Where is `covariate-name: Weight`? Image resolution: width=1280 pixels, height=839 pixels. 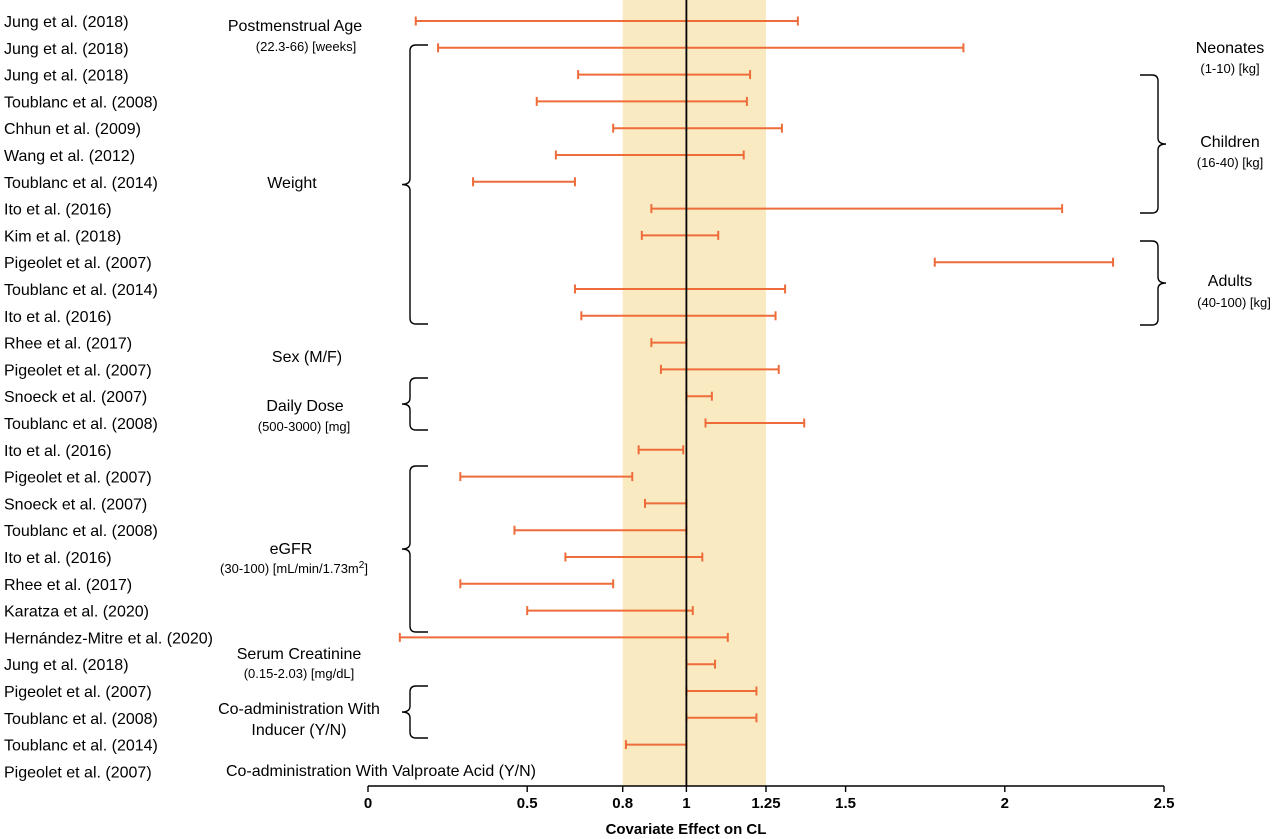
covariate-name: Weight is located at coordinates (292, 183).